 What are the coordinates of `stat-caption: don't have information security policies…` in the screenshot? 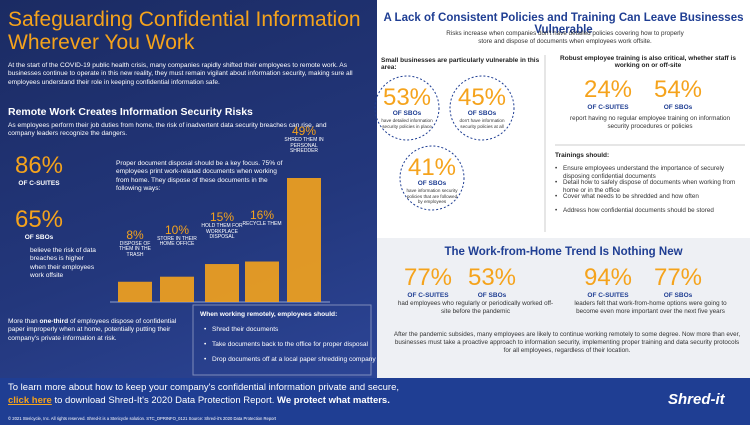 It's located at (482, 123).